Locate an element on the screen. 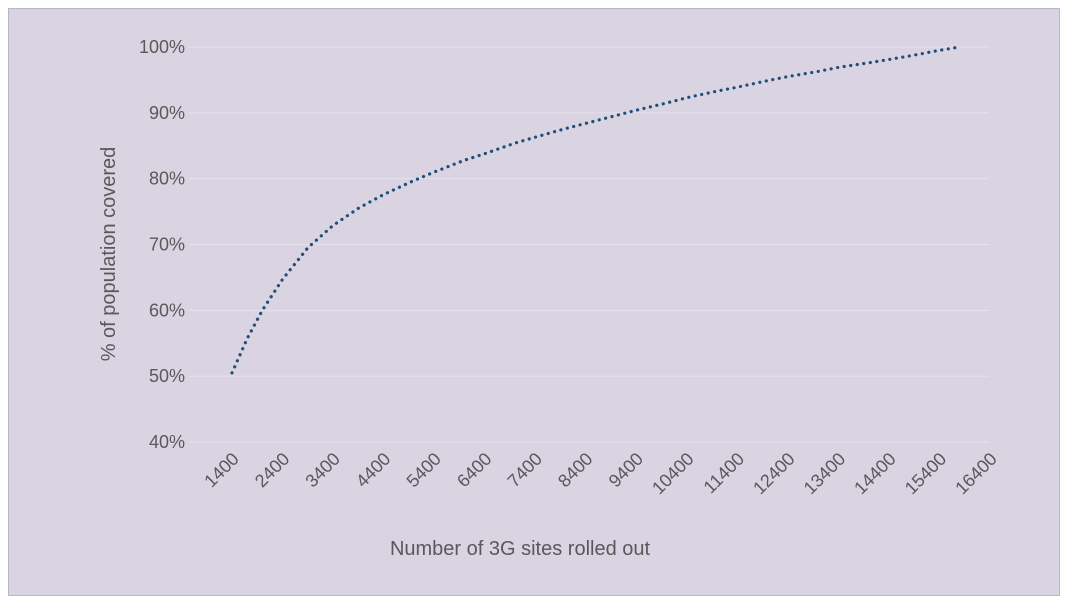  y-axis-ticks: 40% 50% 60% 70% 80% 90% 100% is located at coordinates (162, 244).